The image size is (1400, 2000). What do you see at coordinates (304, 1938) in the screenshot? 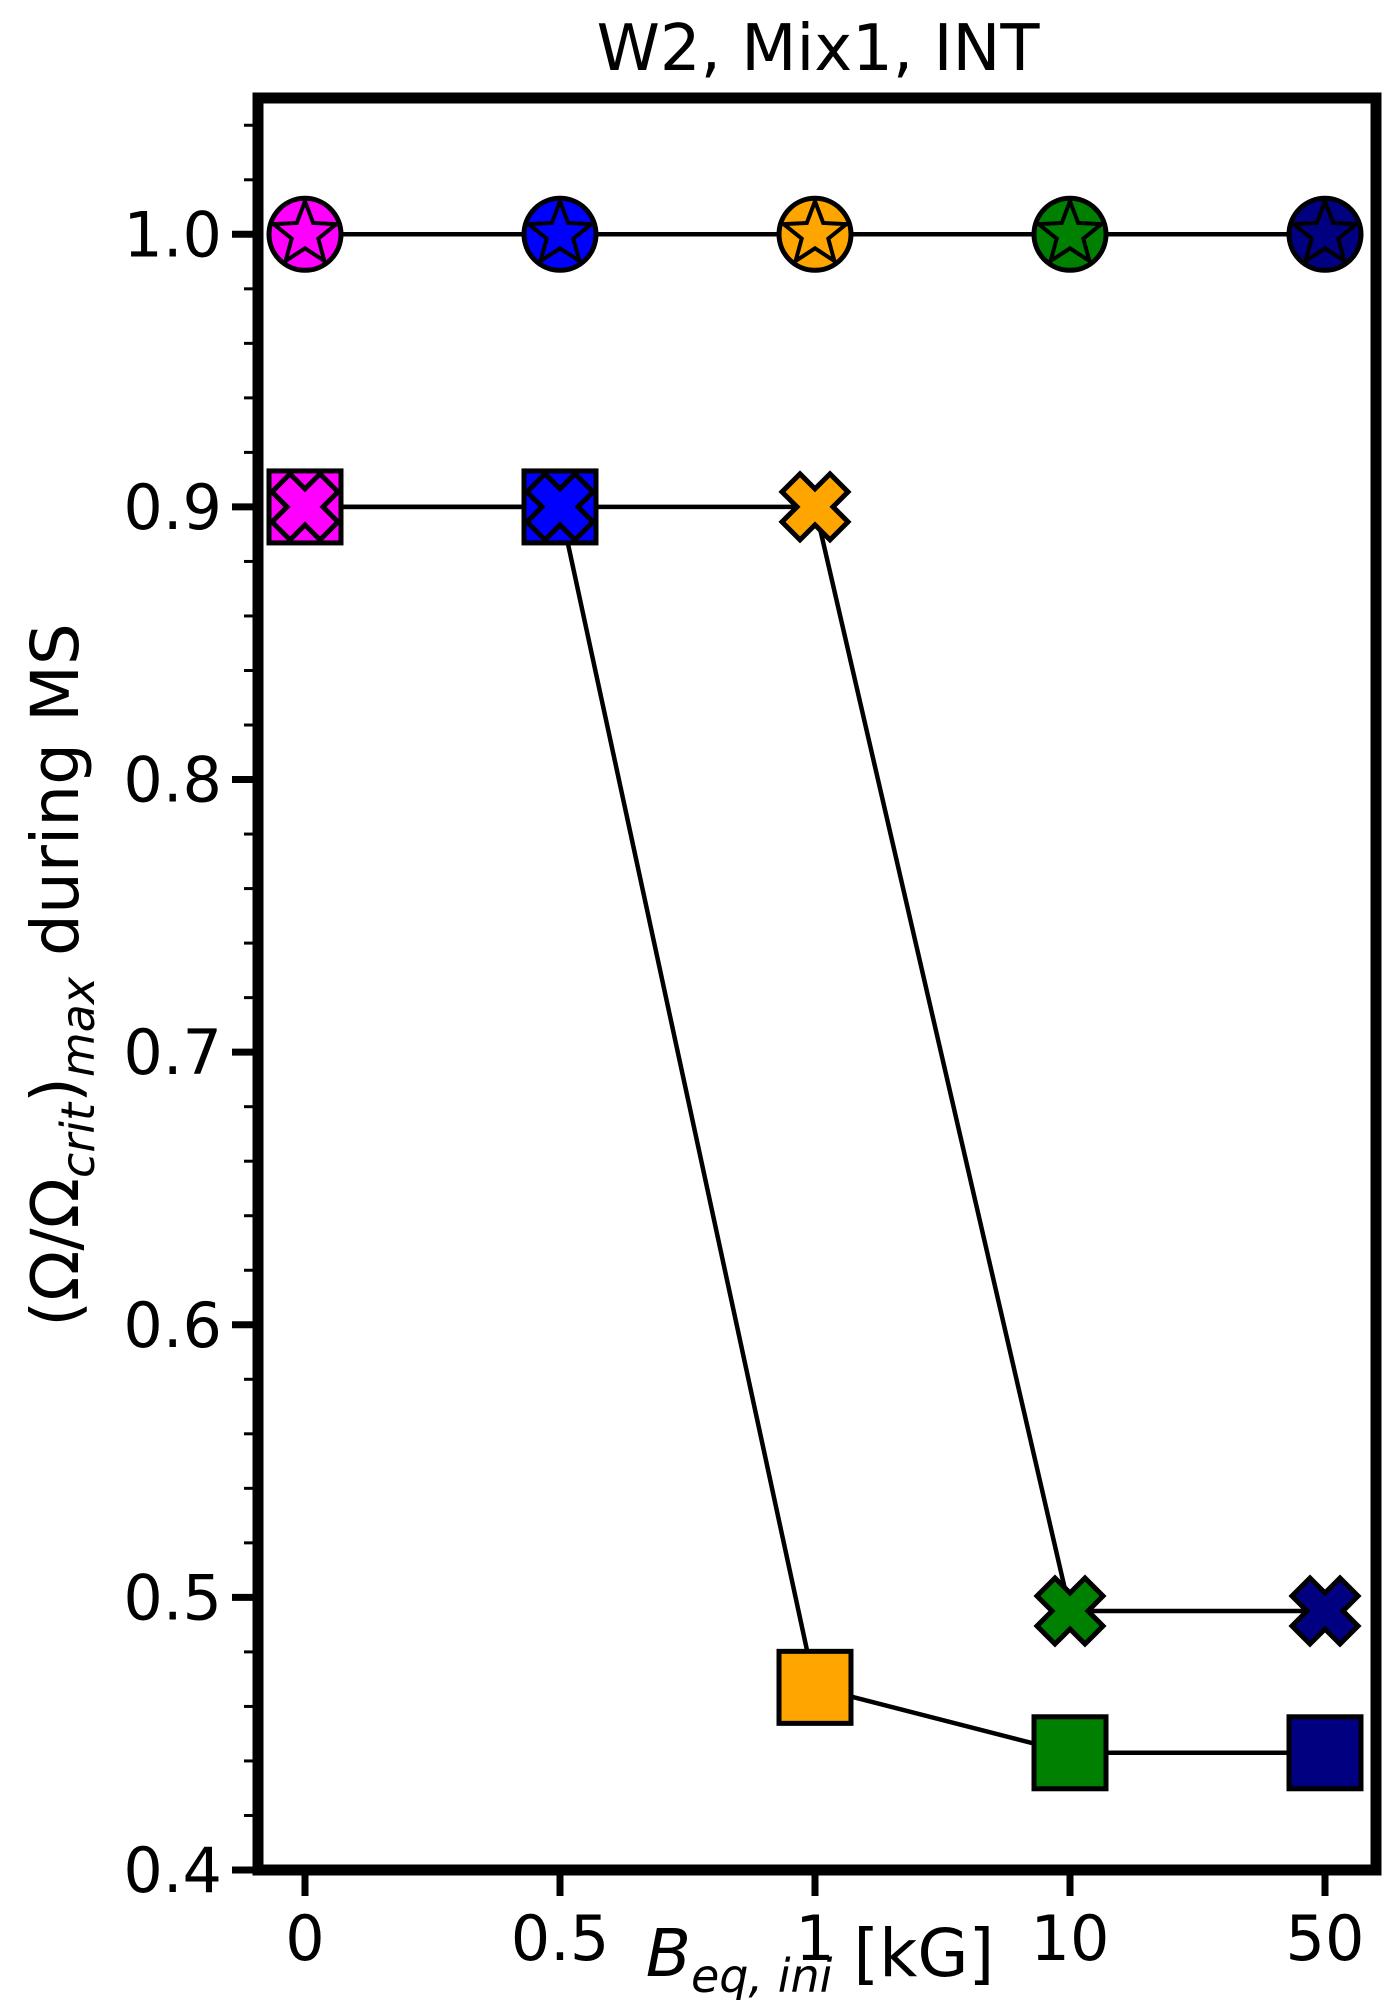
I see `x-tick-label: 0` at bounding box center [304, 1938].